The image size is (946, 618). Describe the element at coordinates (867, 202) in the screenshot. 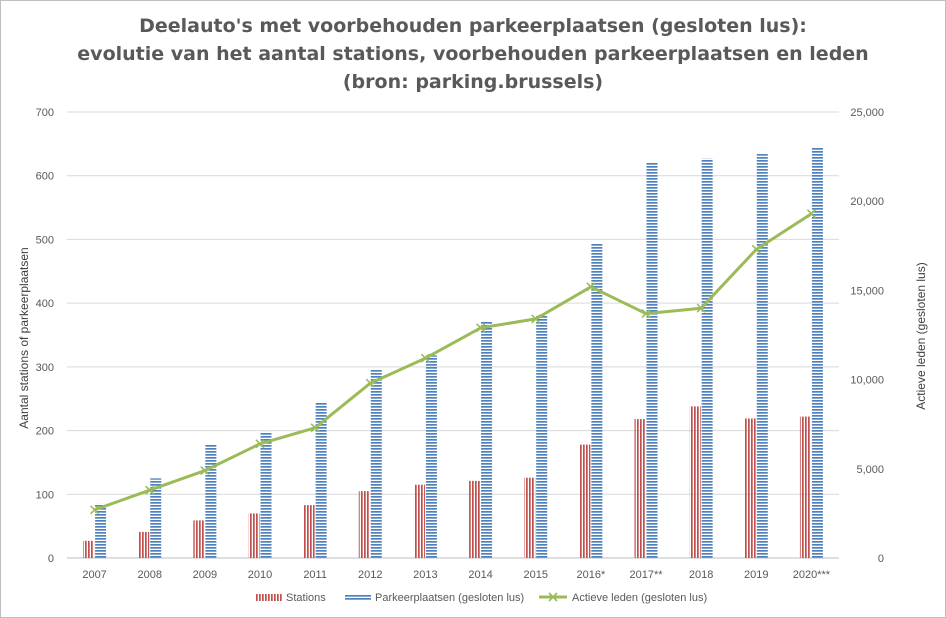

I see `right-tick-label: 20,000` at that location.